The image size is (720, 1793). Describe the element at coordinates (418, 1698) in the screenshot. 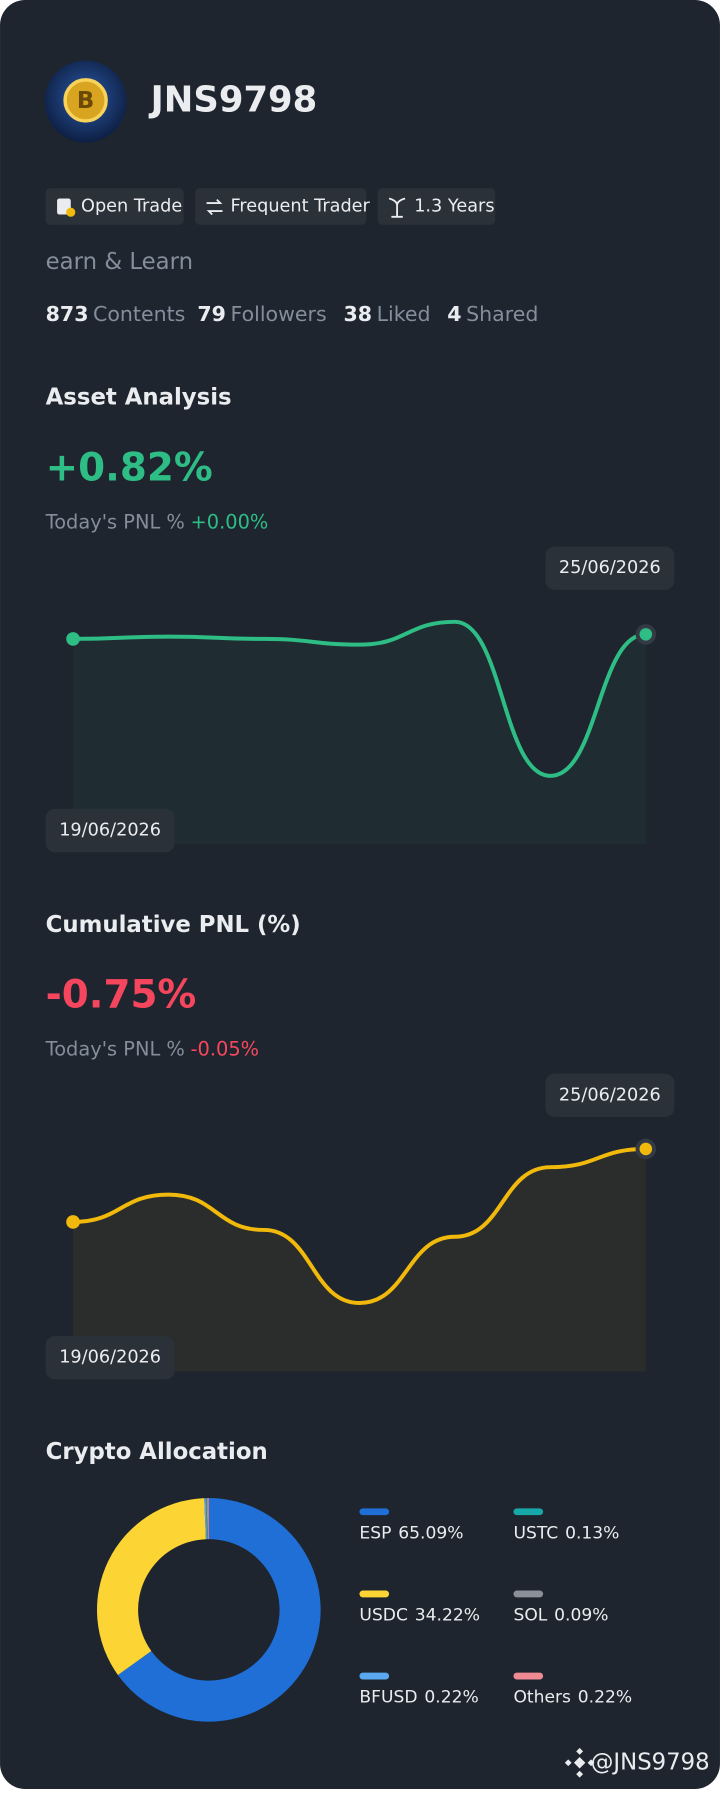

I see `legend-entry: BFUSD 0.22%` at that location.